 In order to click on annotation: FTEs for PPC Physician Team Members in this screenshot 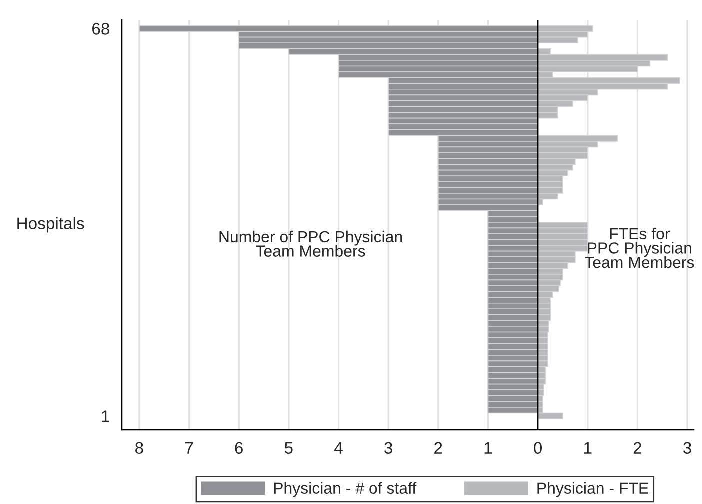, I will do `click(639, 248)`.